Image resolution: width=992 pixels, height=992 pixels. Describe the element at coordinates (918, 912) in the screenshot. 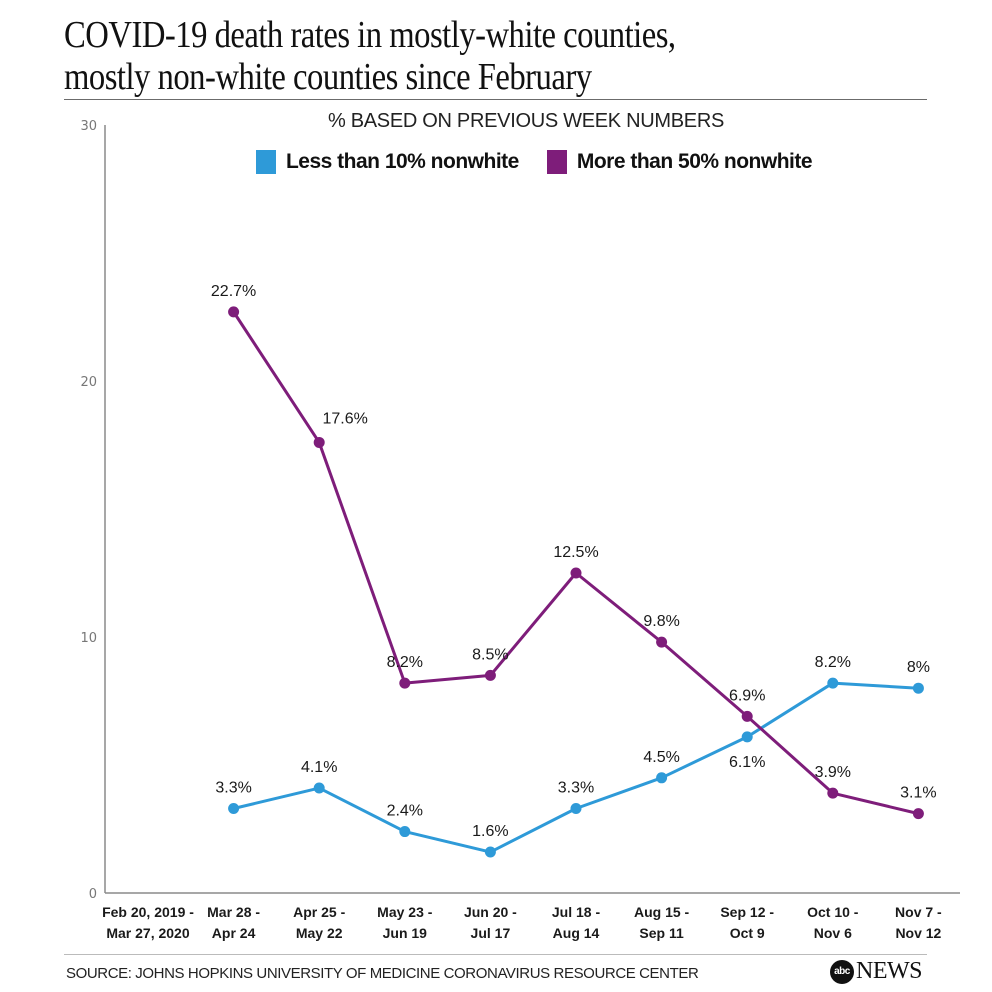

I see `x-tick-label: Nov 7 -` at that location.